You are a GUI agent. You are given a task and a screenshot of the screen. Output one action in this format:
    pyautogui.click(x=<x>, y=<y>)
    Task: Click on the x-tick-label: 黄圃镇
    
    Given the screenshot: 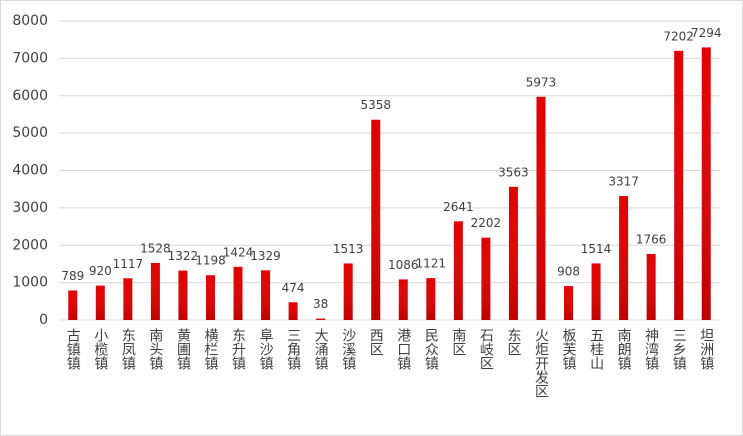 What is the action you would take?
    pyautogui.click(x=183, y=348)
    